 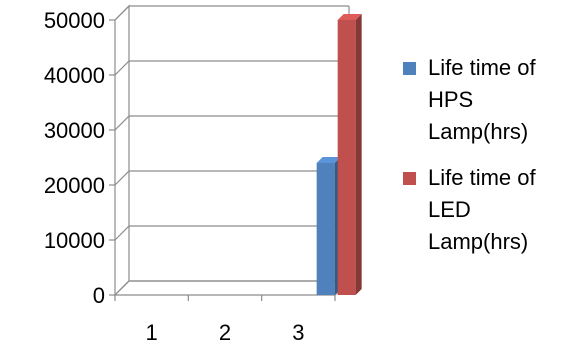 What do you see at coordinates (122, 150) in the screenshot?
I see `side-wall` at bounding box center [122, 150].